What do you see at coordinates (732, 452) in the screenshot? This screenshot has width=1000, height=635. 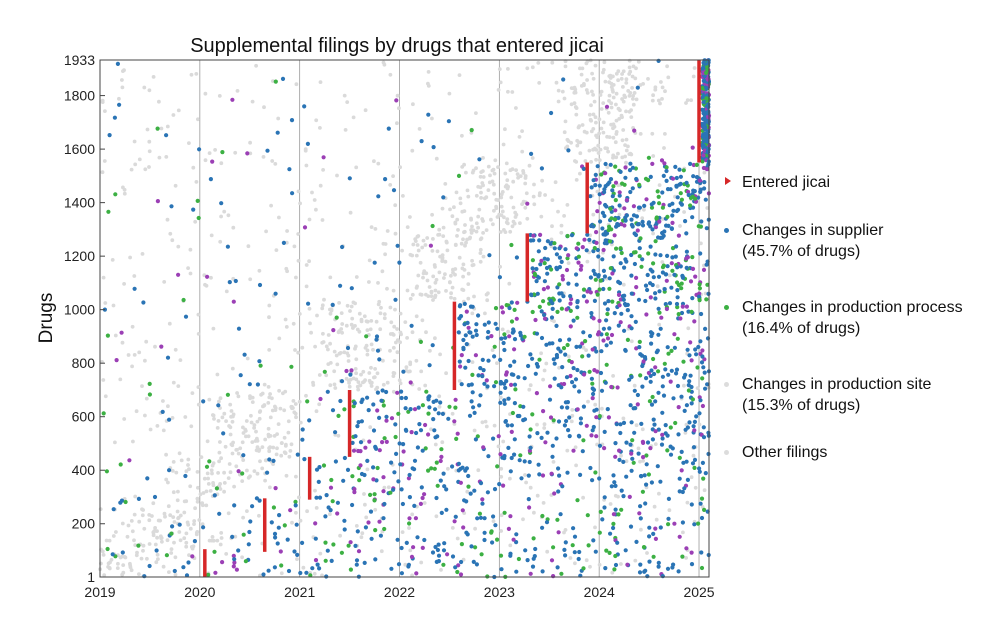 I see `dot-marker-icon` at bounding box center [732, 452].